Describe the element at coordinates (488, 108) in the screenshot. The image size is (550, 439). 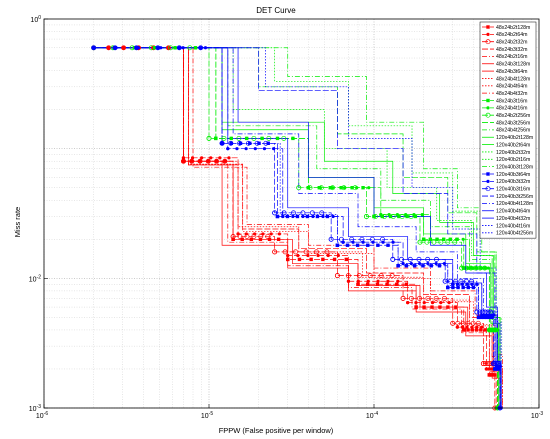
I see `legend-marker-48x24b4t16m` at that location.